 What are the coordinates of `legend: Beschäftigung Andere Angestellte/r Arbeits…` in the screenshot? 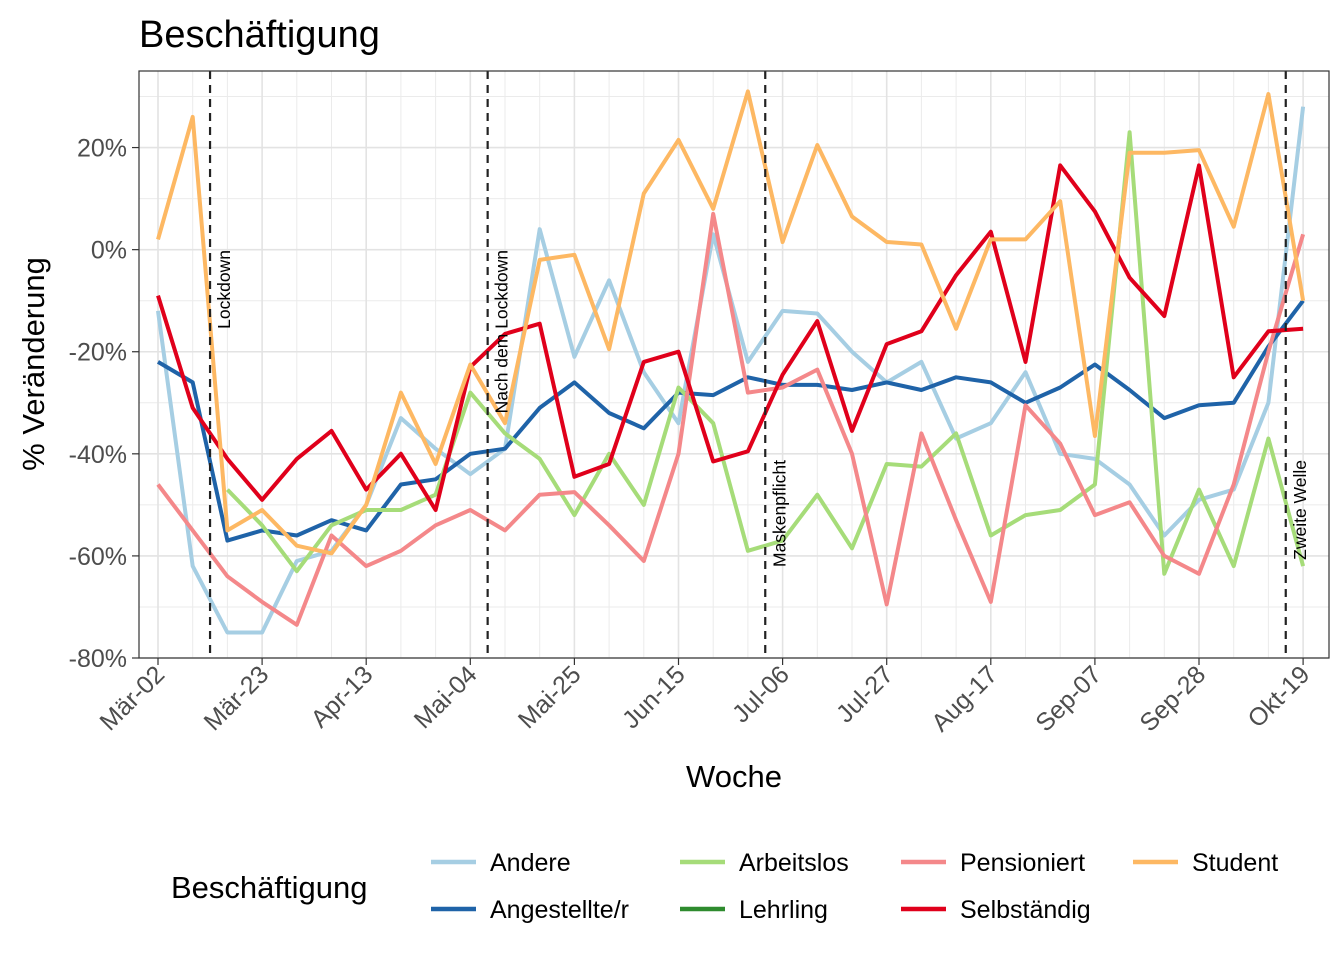 It's located at (724, 886).